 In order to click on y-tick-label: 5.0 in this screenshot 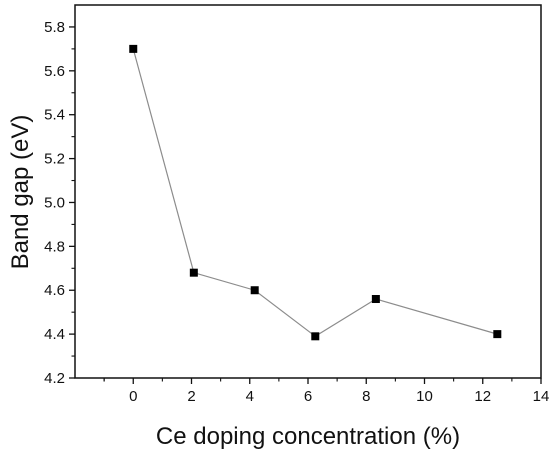, I will do `click(54, 202)`.